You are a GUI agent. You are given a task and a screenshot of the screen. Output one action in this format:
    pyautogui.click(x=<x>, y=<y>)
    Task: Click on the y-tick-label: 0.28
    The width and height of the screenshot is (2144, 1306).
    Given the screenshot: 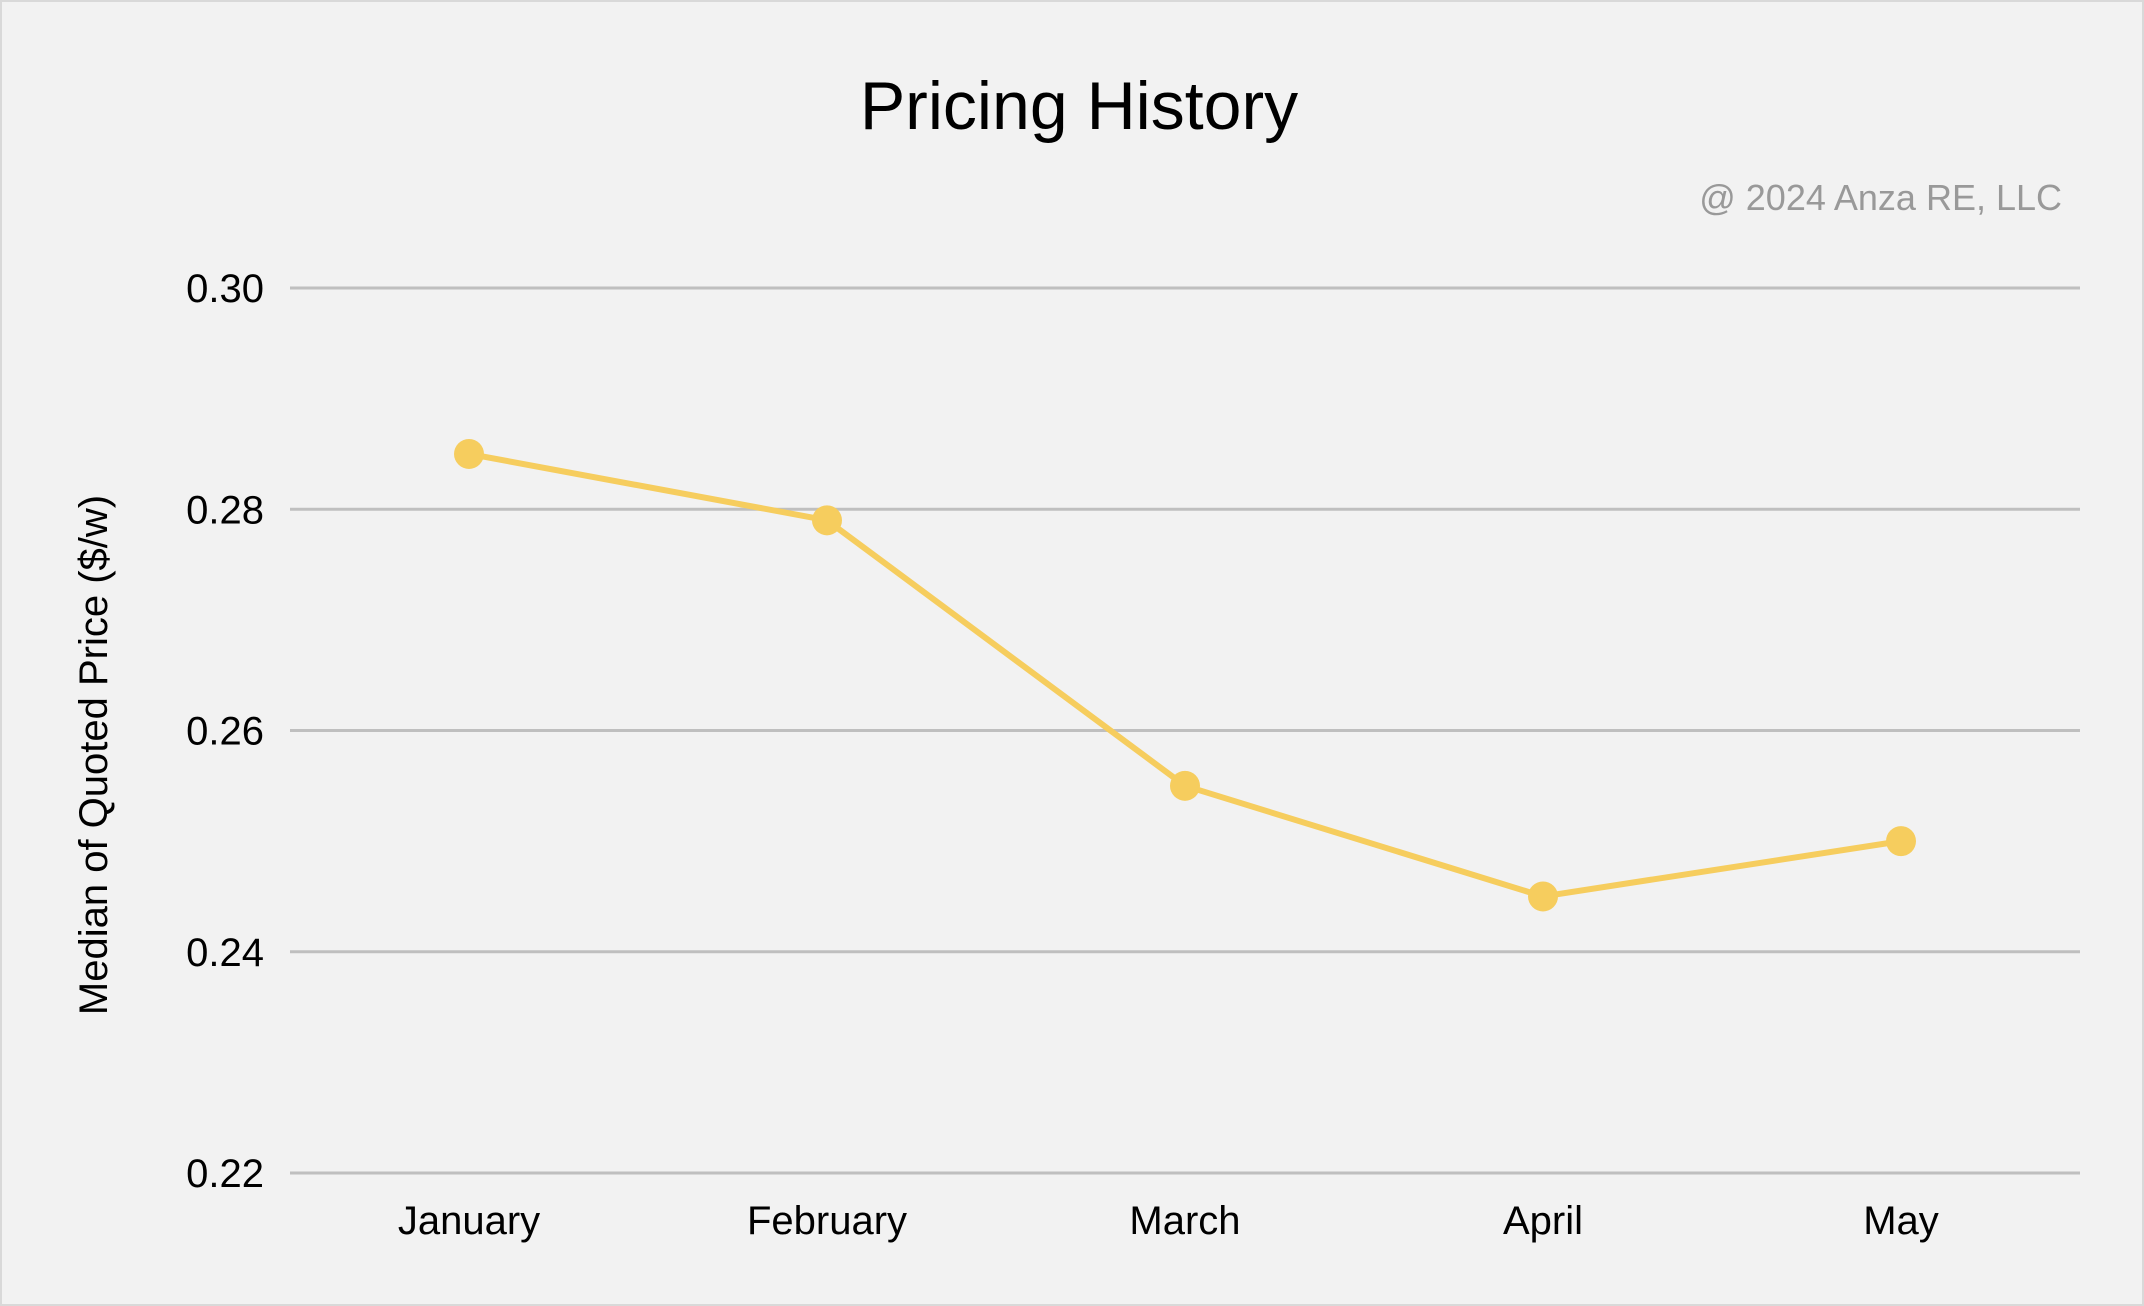 What is the action you would take?
    pyautogui.click(x=225, y=510)
    